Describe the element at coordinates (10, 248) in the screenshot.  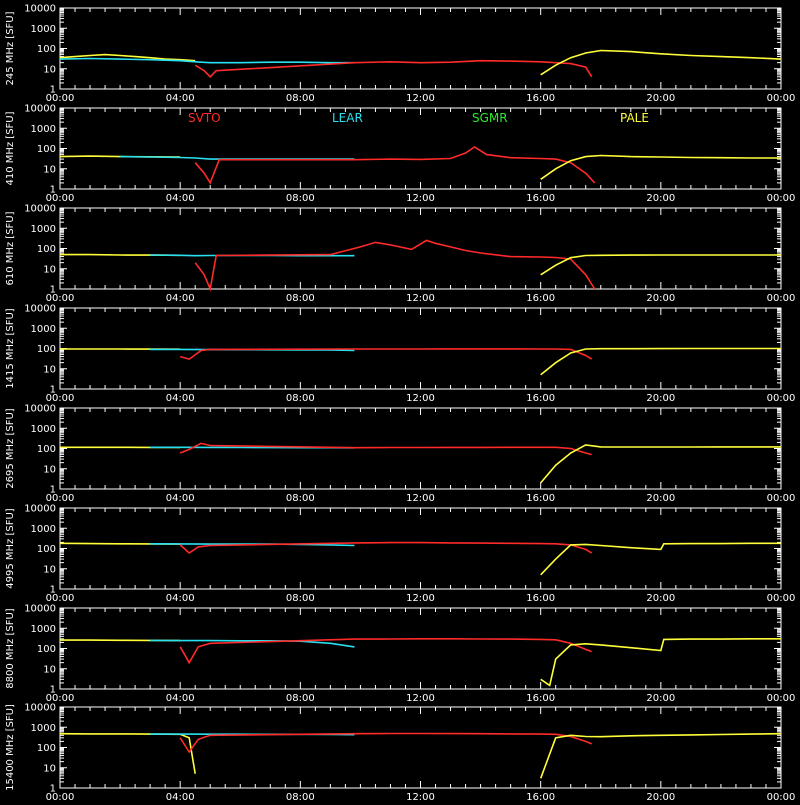
I see `y-axis-label: 610 MHz [SFU]` at that location.